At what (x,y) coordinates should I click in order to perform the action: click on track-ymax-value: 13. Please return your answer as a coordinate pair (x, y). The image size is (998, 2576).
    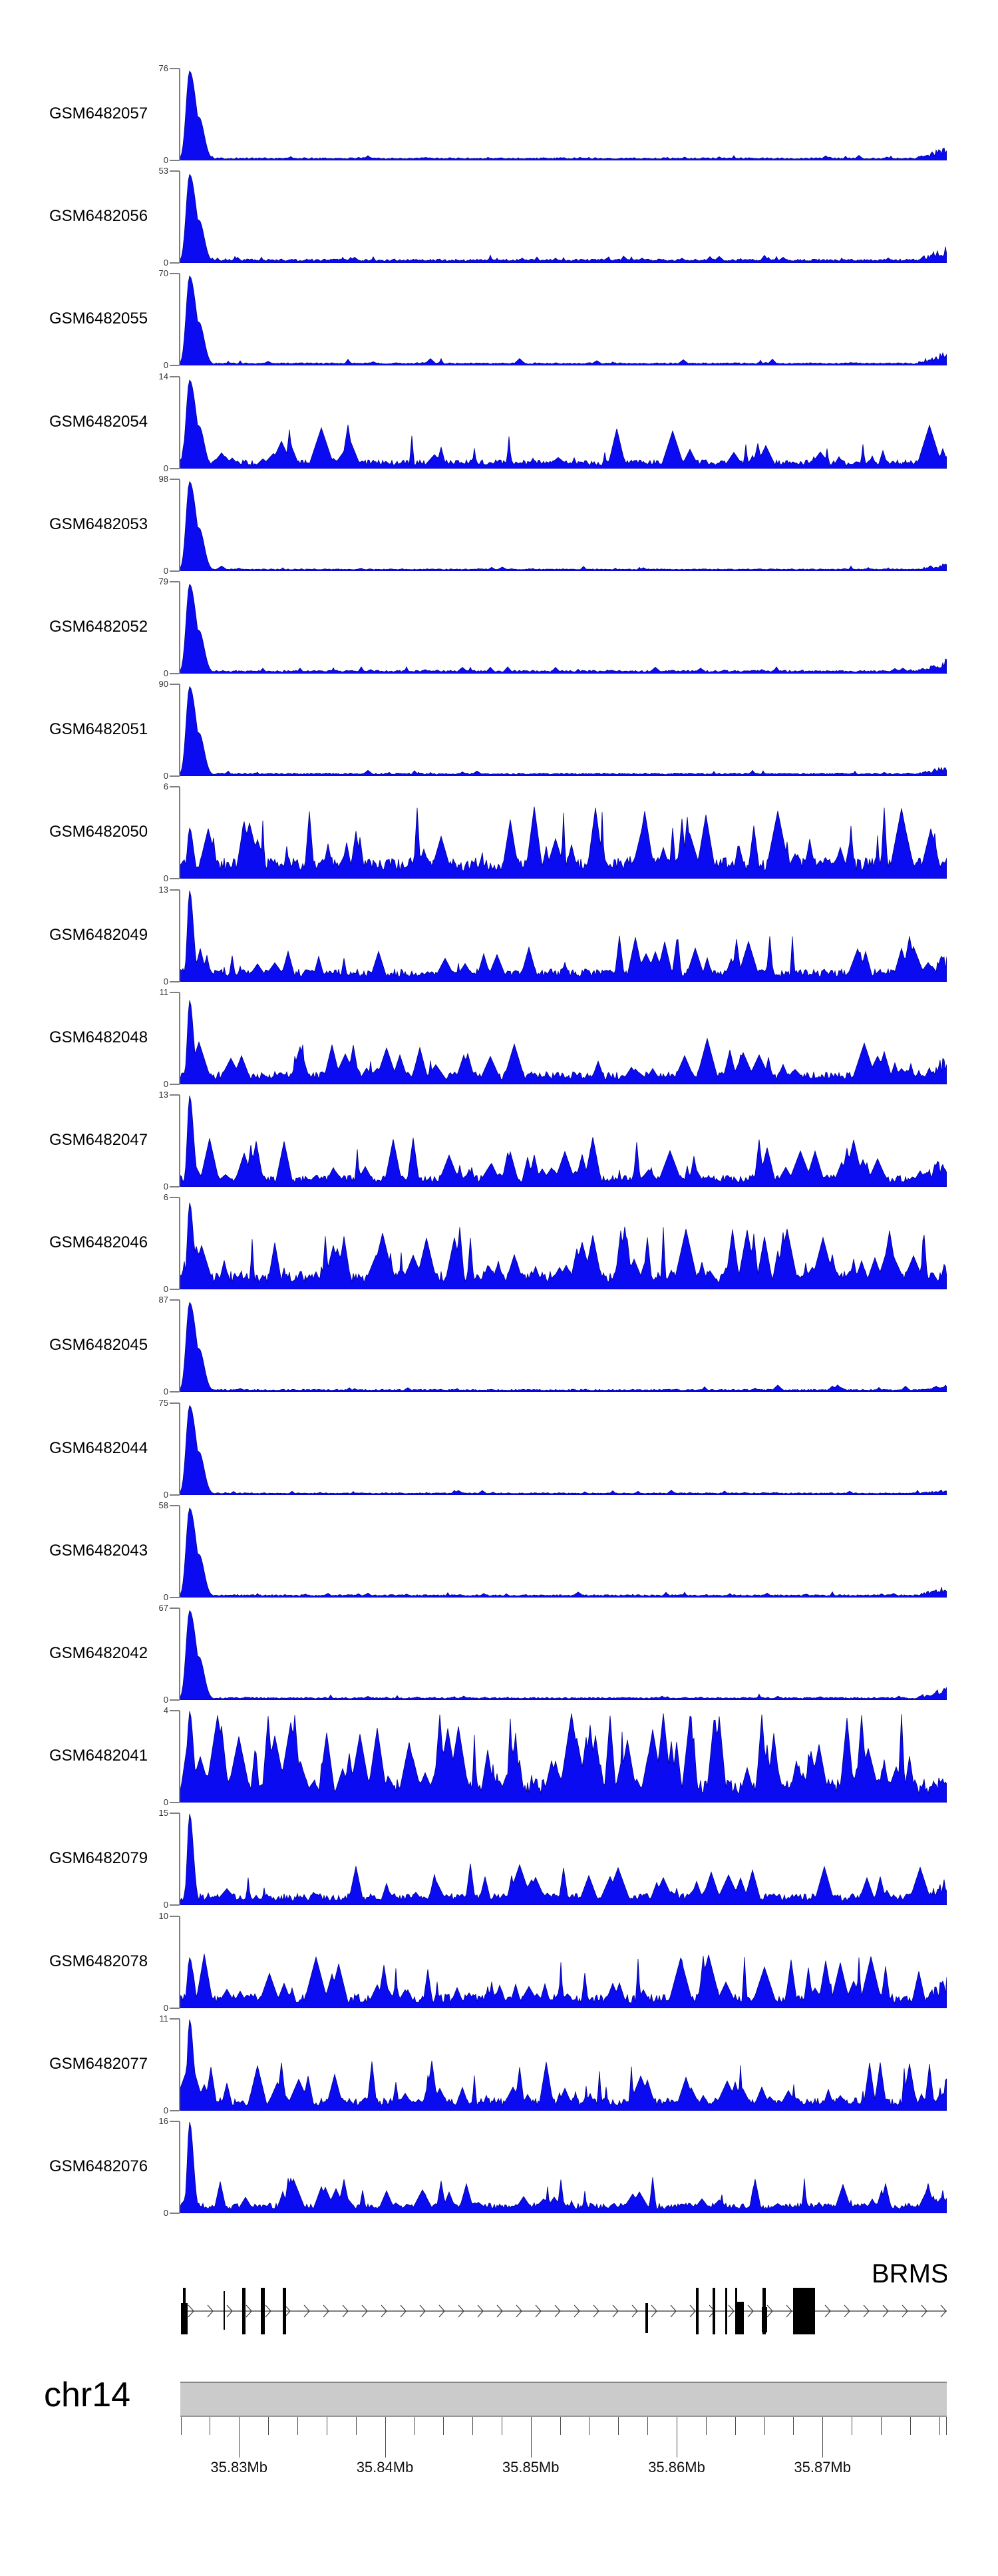
    Looking at the image, I should click on (163, 889).